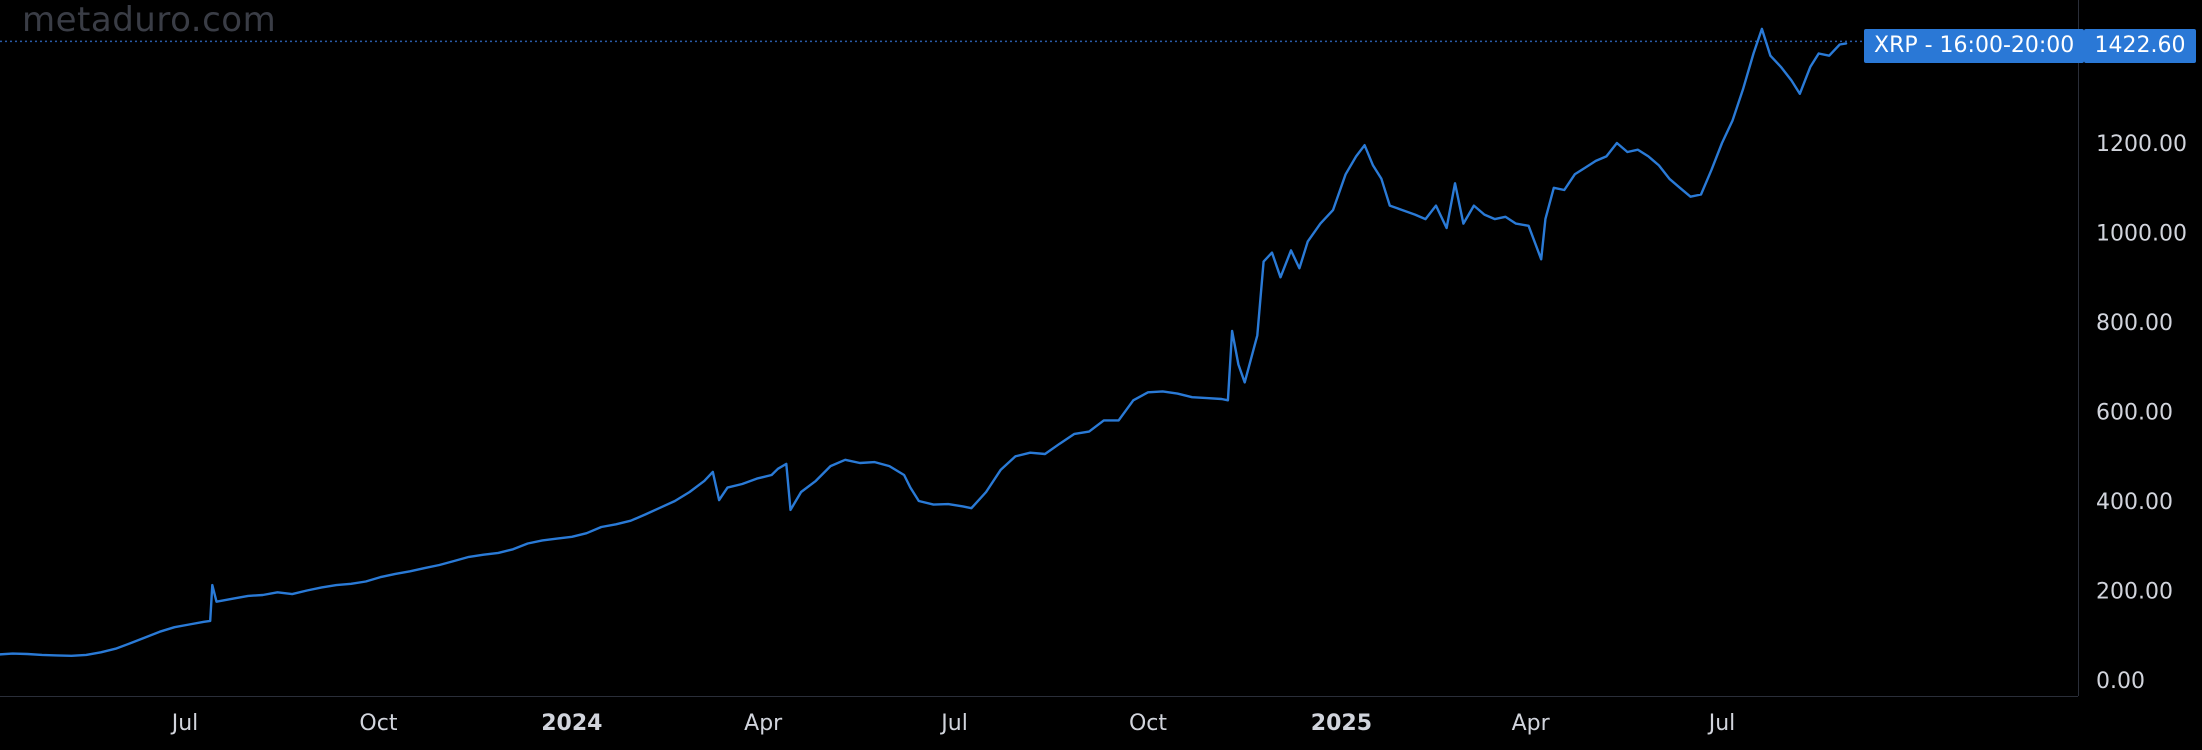  I want to click on y-tick-label: 0.00, so click(2120, 681).